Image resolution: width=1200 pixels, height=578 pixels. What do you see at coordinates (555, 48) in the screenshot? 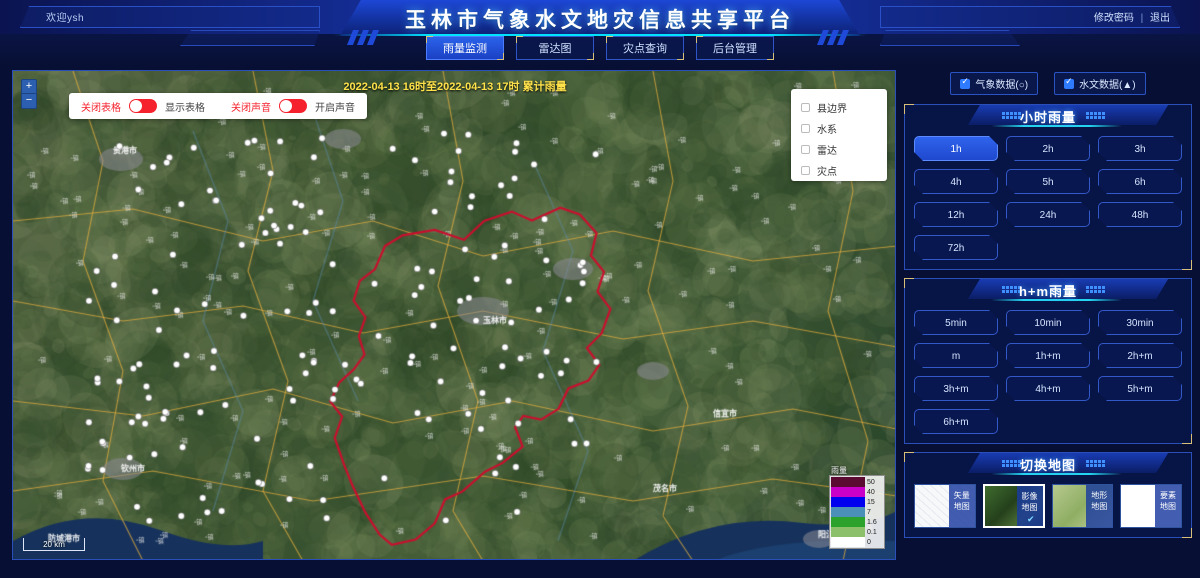
I see `tab-radar-map: 雷达图` at bounding box center [555, 48].